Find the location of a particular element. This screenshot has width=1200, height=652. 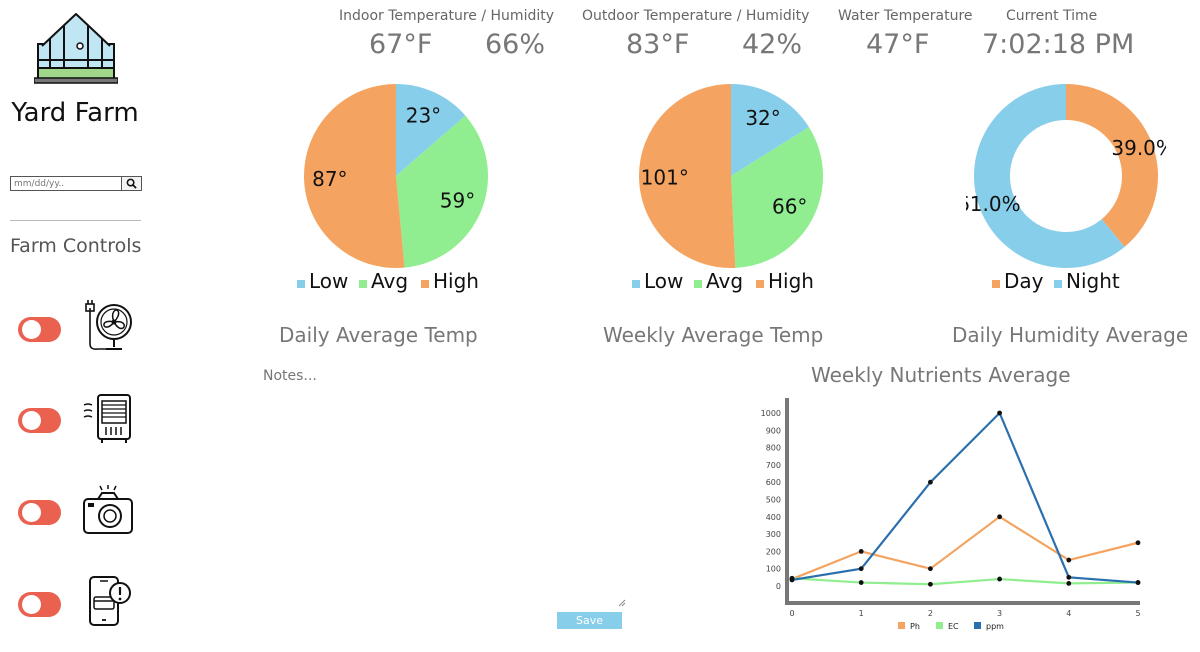

camera-icon is located at coordinates (108, 509).